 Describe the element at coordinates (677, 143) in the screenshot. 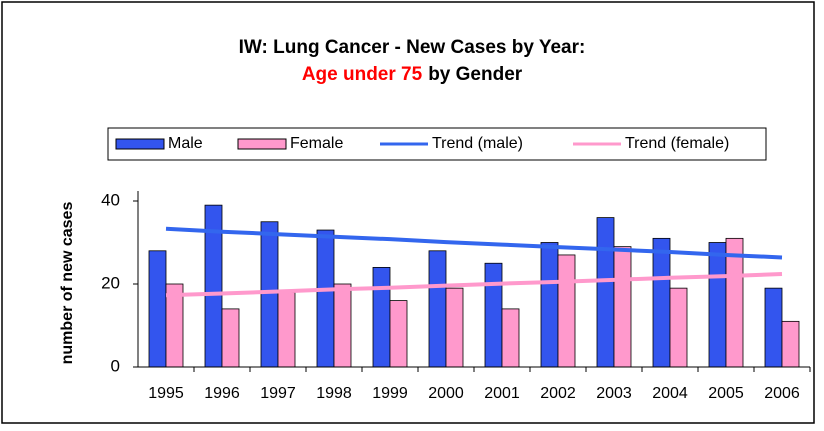

I see `legend-label: Trend (female)` at that location.